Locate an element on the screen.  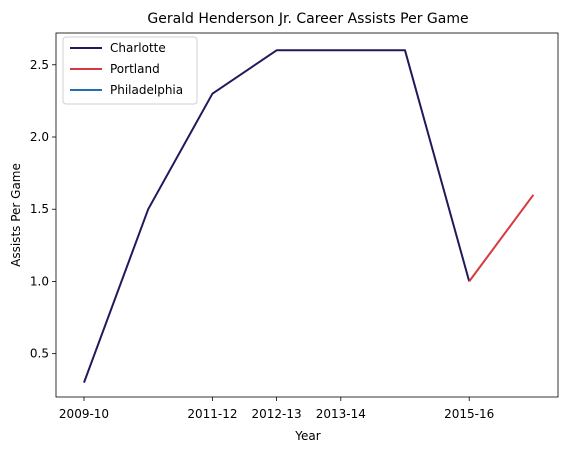
legend-box is located at coordinates (130, 70).